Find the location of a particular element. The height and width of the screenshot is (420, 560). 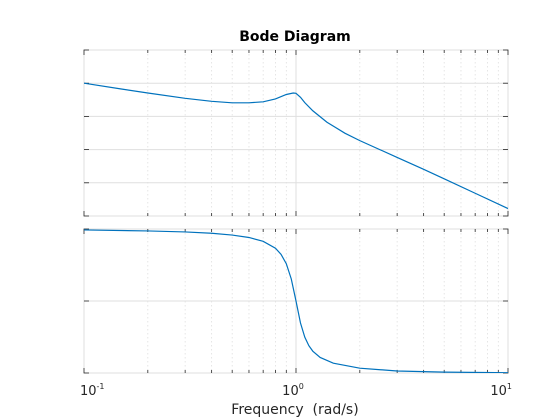

x-tick-label-exponent: 0 is located at coordinates (301, 386).